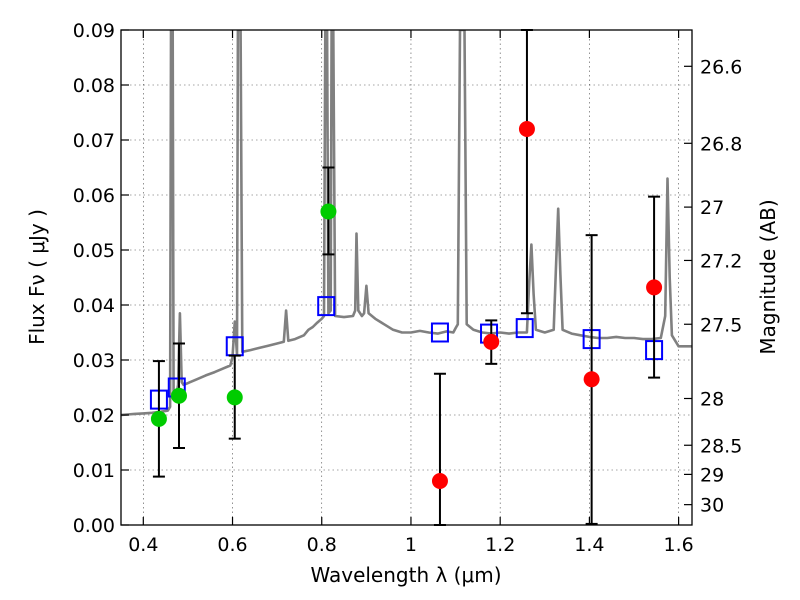 This screenshot has height=600, width=800. I want to click on y-tick-label: 0.05, so click(94, 251).